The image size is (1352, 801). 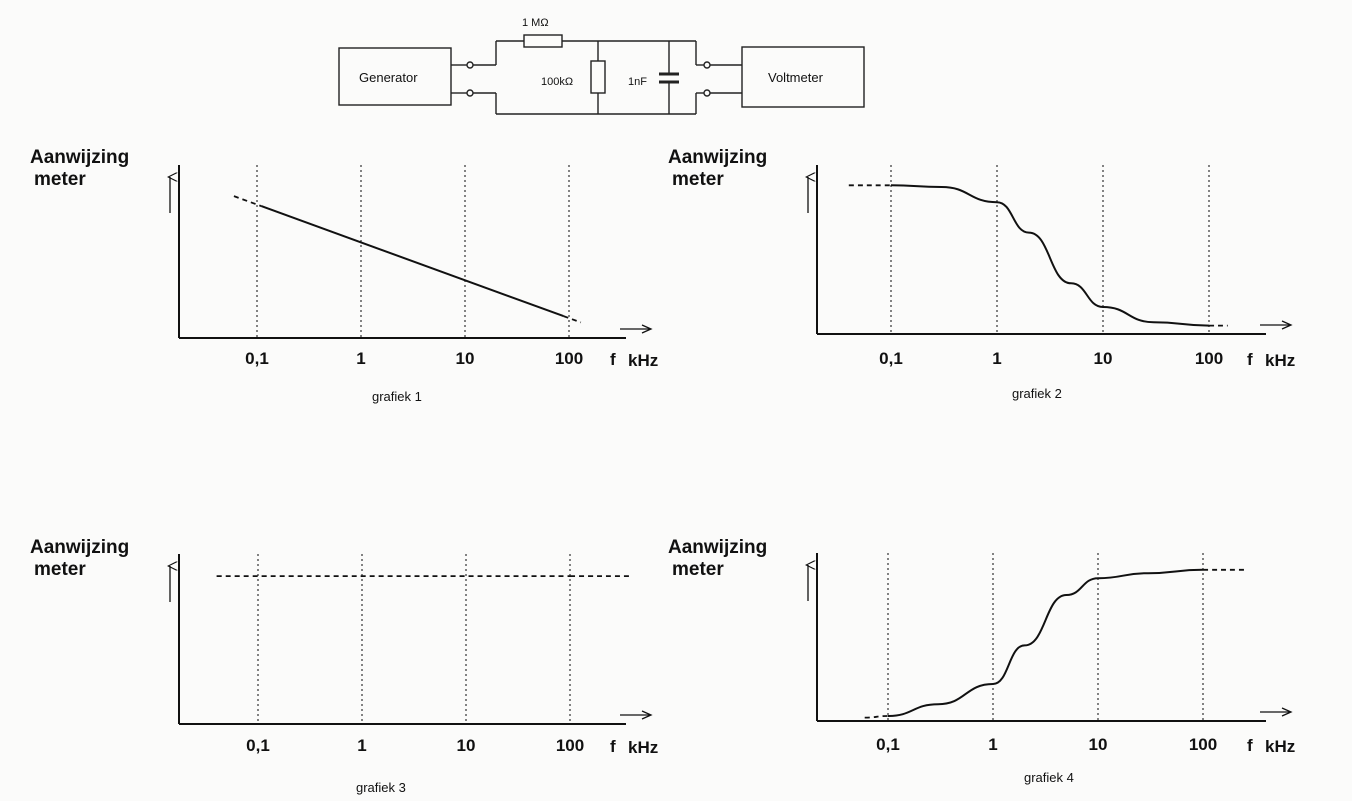 I want to click on chart-caption: grafiek 1, so click(x=397, y=396).